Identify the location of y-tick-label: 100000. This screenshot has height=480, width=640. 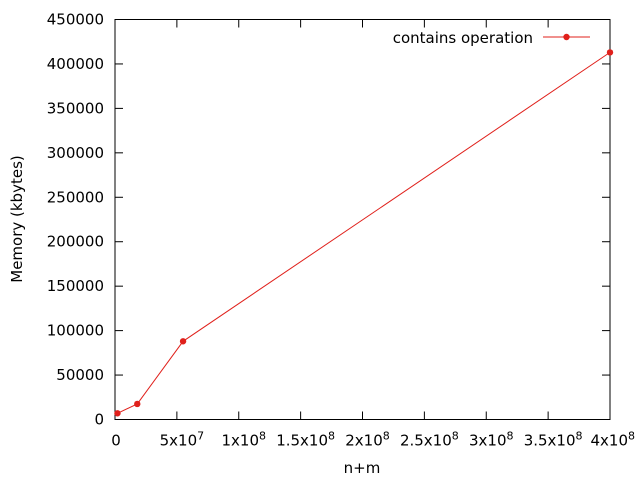
(75, 331).